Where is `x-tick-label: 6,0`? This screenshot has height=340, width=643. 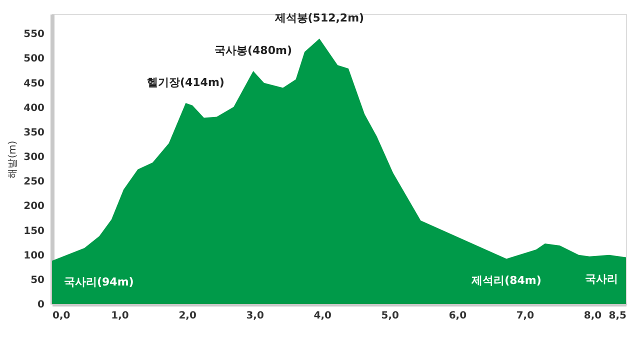 x-tick-label: 6,0 is located at coordinates (457, 316).